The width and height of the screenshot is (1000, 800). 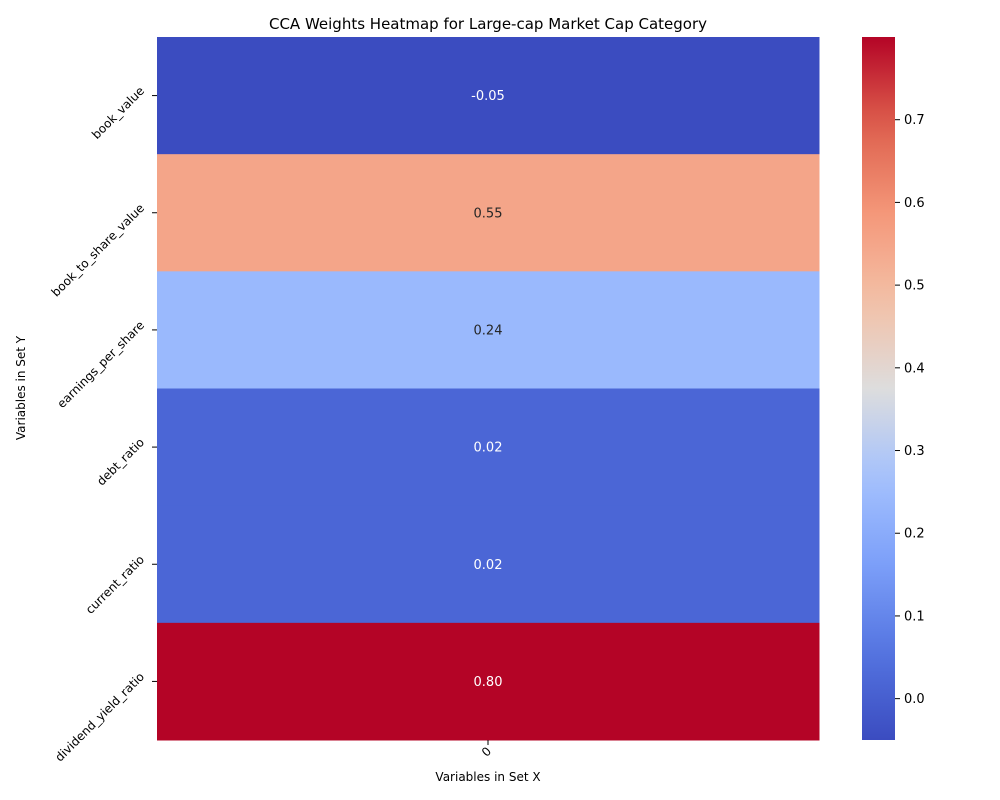 I want to click on colorbar-tick-label: 0.3, so click(x=914, y=451).